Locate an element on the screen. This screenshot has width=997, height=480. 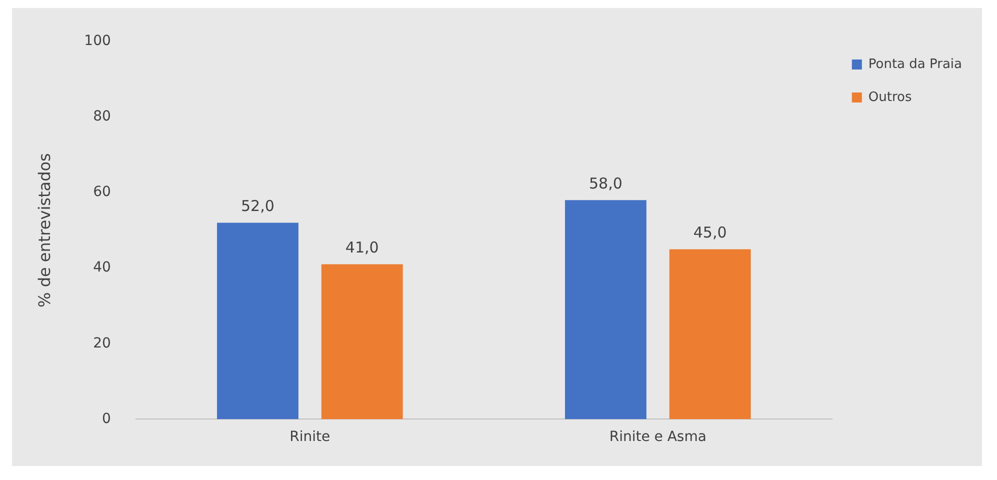
y-axis-title: % de entrevistados is located at coordinates (44, 230).